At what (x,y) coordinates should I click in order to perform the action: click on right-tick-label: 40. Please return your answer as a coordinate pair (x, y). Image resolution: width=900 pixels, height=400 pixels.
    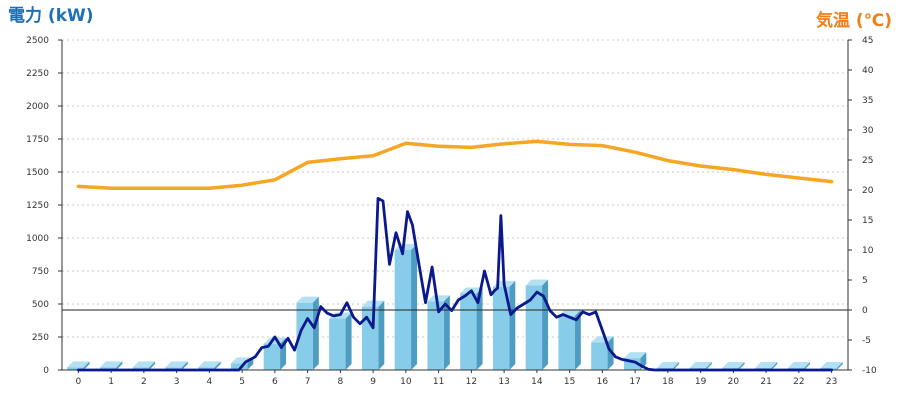
    Looking at the image, I should click on (868, 71).